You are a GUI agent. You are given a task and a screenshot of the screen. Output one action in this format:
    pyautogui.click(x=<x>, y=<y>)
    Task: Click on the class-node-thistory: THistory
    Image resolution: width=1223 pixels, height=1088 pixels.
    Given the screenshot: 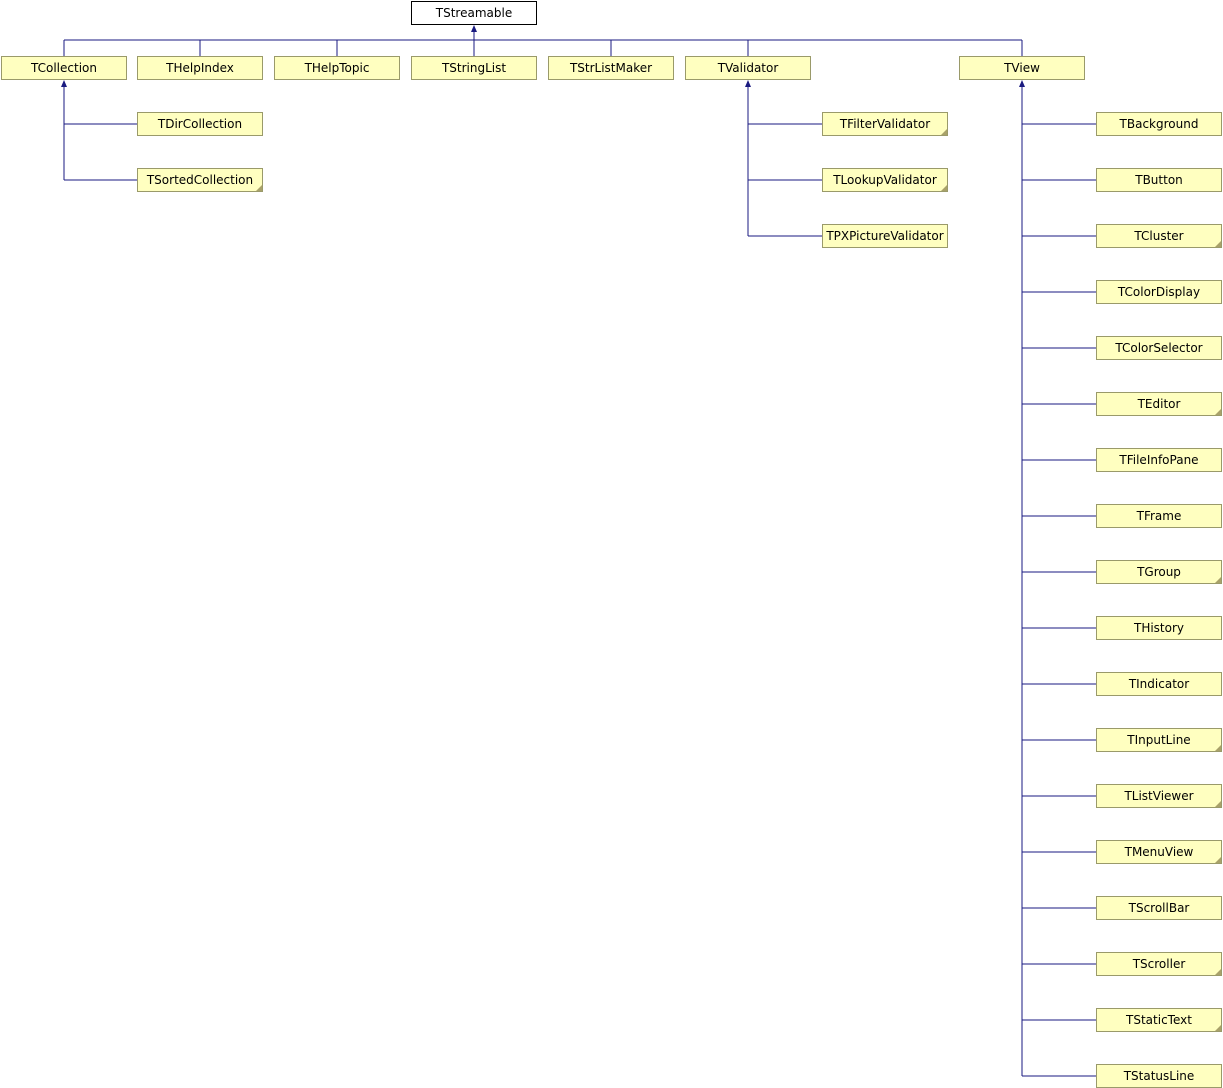 What is the action you would take?
    pyautogui.click(x=1159, y=628)
    